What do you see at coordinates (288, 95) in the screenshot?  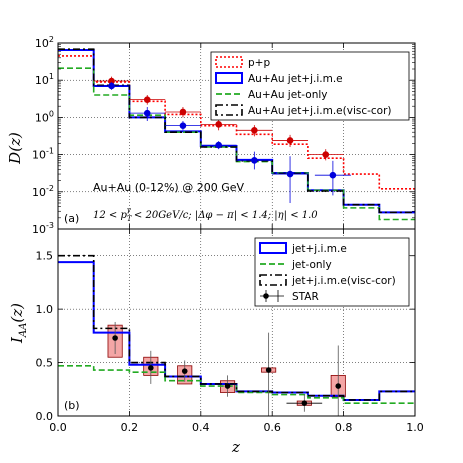 I see `legend-label: Au+Au jet-only` at bounding box center [288, 95].